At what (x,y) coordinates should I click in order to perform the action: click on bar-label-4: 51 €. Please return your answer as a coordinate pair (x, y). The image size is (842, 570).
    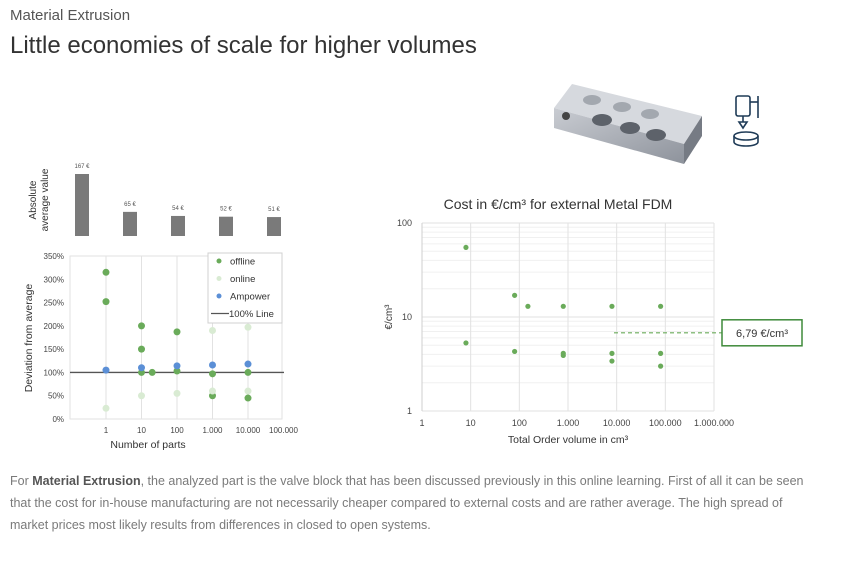
    Looking at the image, I should click on (274, 210).